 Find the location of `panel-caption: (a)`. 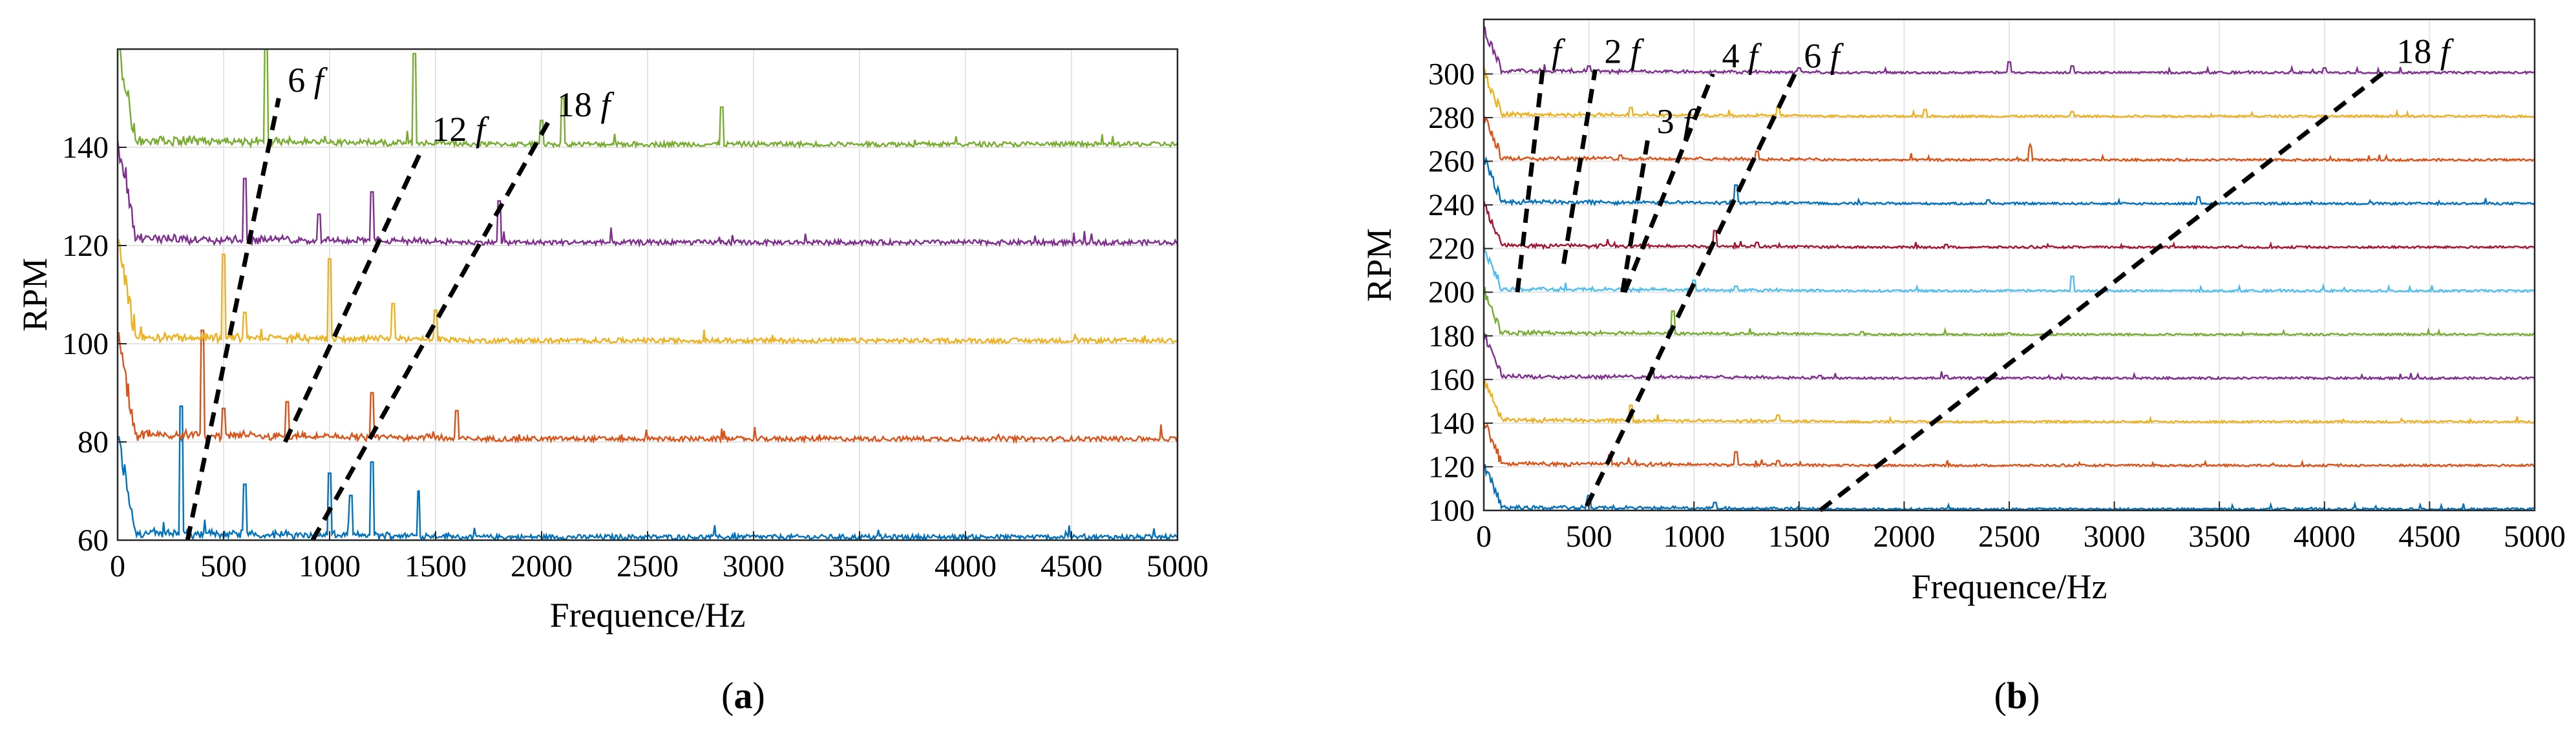

panel-caption: (a) is located at coordinates (743, 696).